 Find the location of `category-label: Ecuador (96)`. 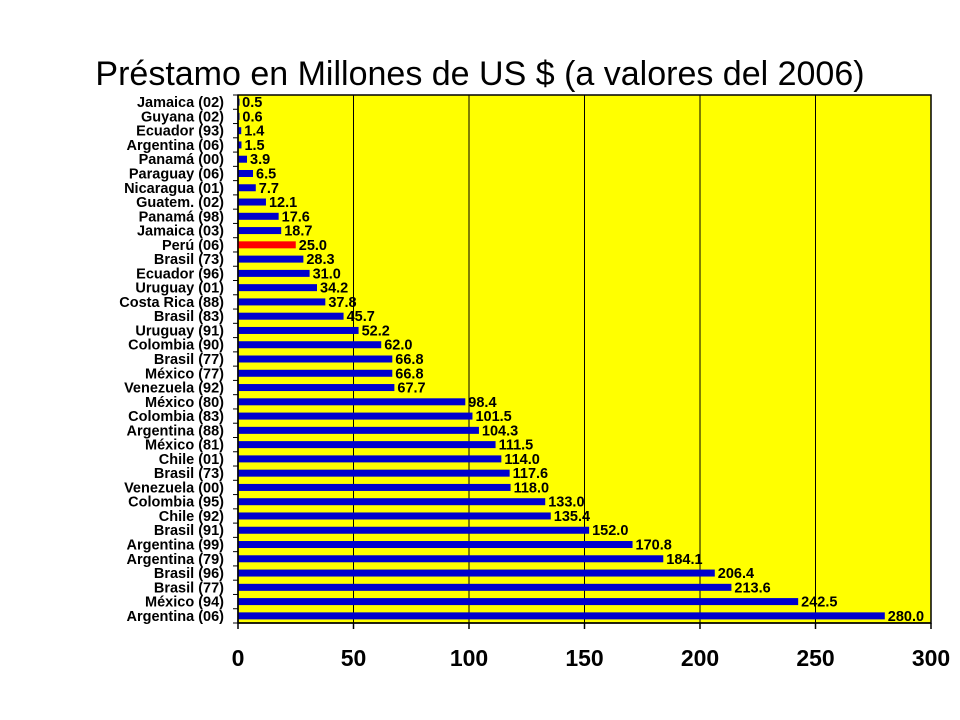

category-label: Ecuador (96) is located at coordinates (180, 274).